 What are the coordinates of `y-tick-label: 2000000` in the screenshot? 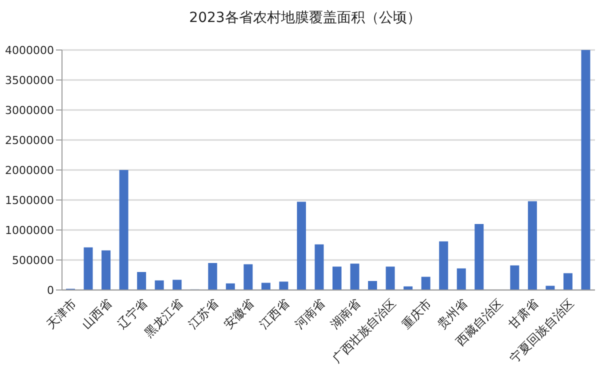 It's located at (29, 170).